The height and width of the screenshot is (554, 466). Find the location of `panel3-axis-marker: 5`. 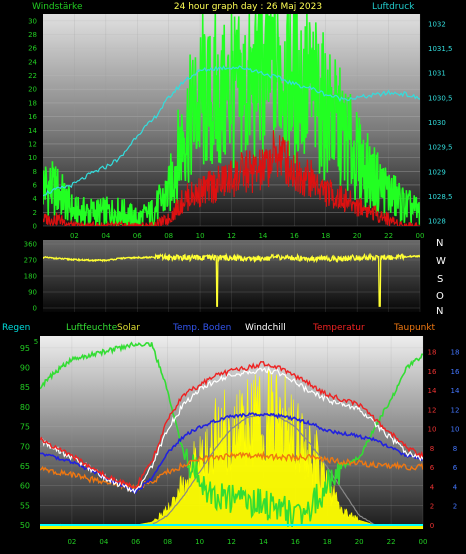

panel3-axis-marker: 5 is located at coordinates (36, 342).